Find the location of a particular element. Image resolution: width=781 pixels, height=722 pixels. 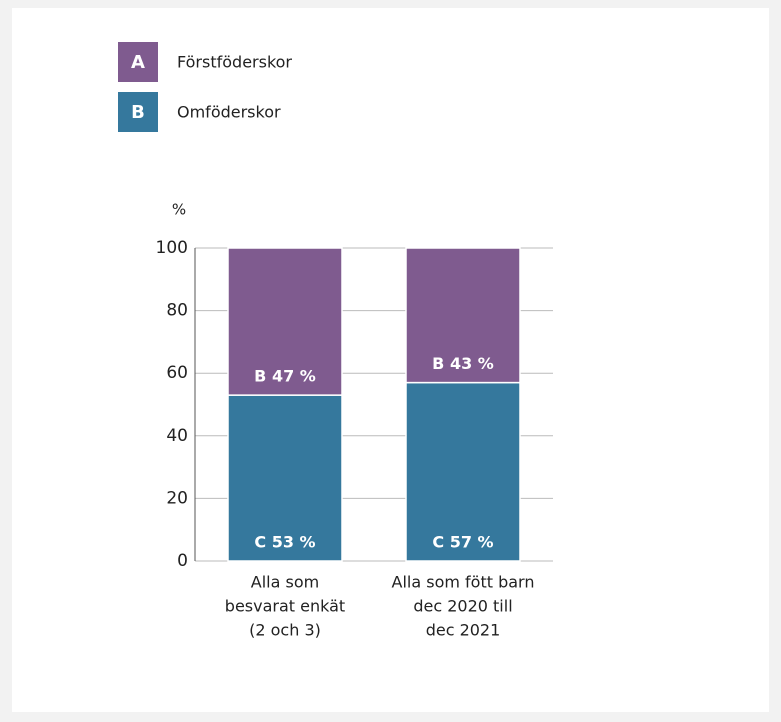

legend-key: A is located at coordinates (138, 62).